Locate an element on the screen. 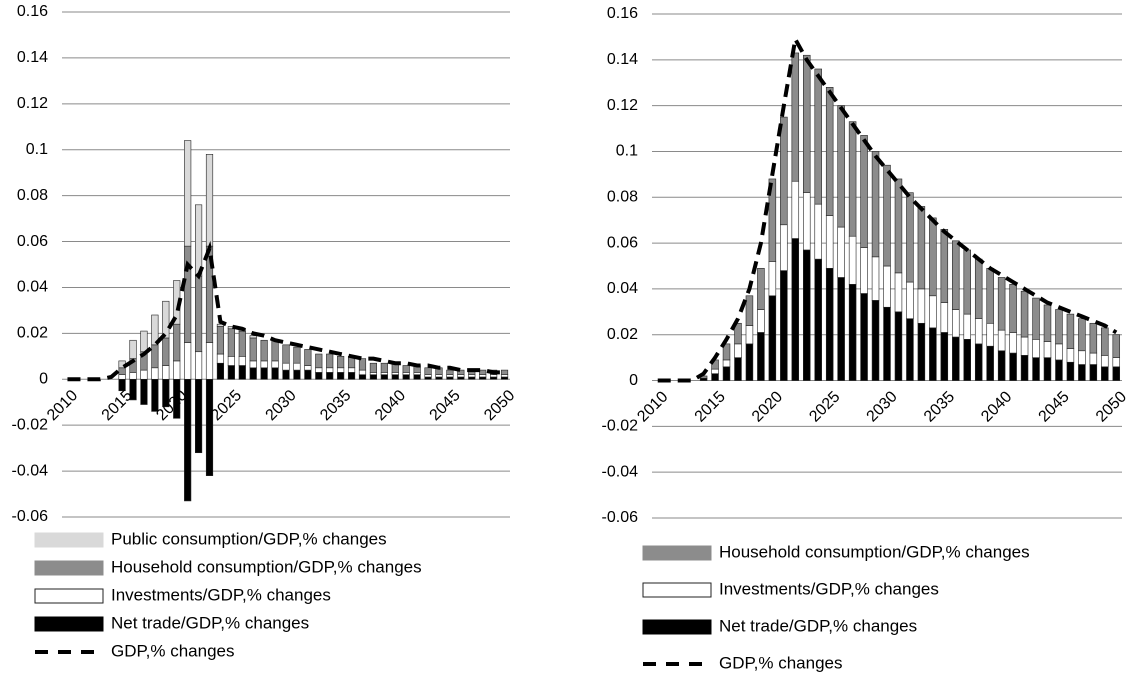 This screenshot has height=675, width=1129. y-tick-label: 0.16 is located at coordinates (622, 13).